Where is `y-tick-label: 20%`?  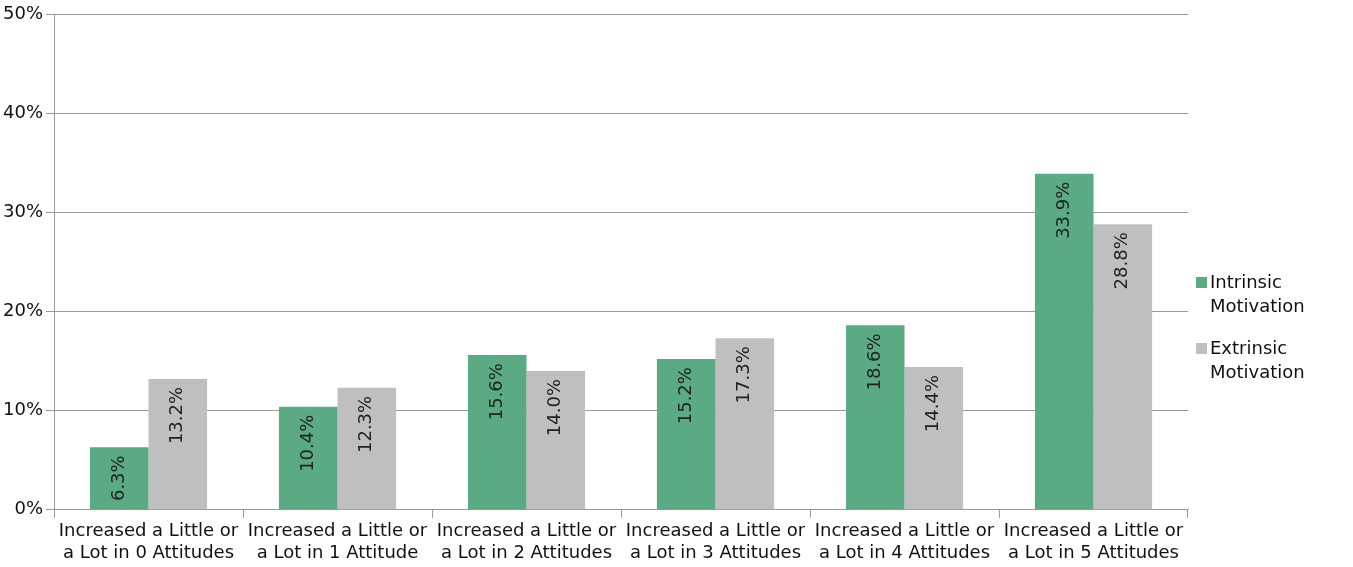 y-tick-label: 20% is located at coordinates (23, 310).